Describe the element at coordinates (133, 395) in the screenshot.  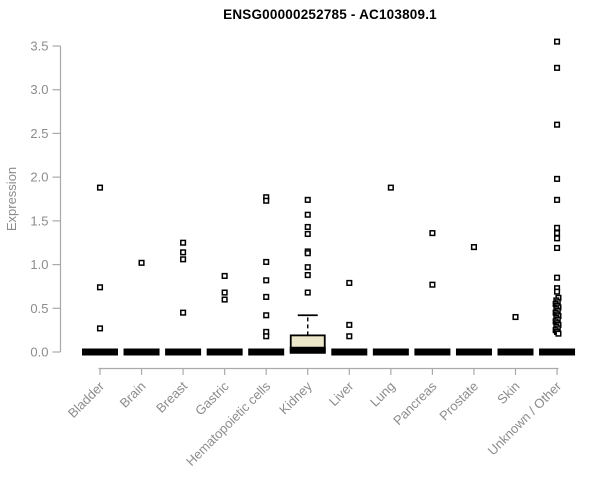
I see `x-category-label: Brain` at that location.